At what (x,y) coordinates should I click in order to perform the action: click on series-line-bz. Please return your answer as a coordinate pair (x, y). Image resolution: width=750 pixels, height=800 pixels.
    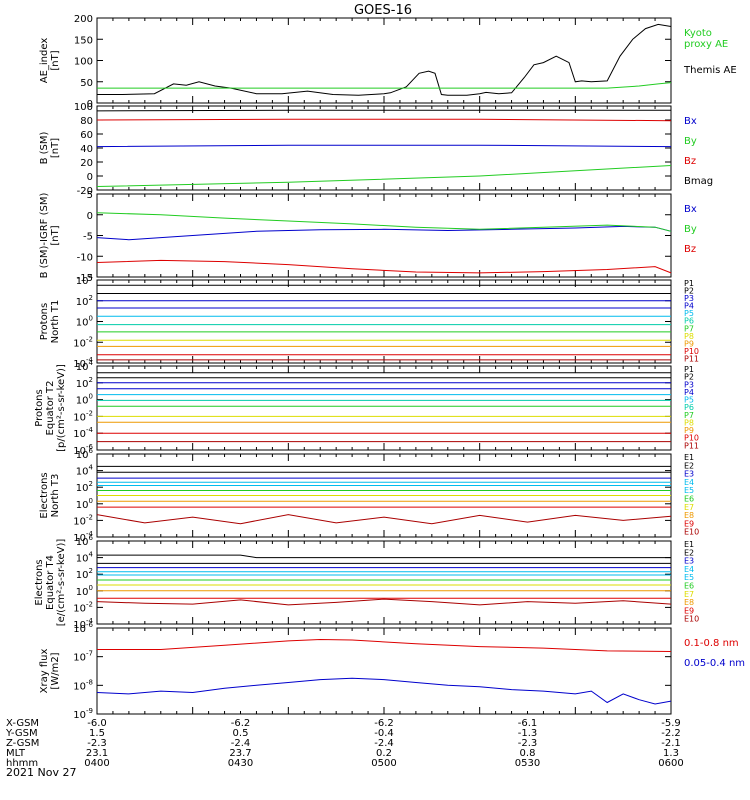
    Looking at the image, I should click on (384, 266).